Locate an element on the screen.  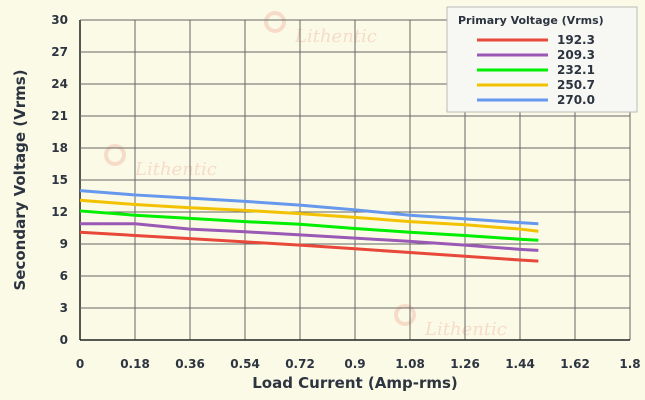
x-tick-label: 1.26 is located at coordinates (465, 364).